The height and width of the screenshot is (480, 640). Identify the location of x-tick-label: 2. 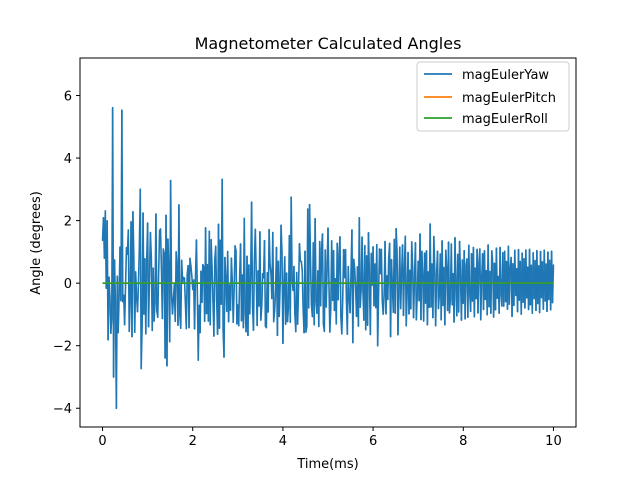
(193, 441).